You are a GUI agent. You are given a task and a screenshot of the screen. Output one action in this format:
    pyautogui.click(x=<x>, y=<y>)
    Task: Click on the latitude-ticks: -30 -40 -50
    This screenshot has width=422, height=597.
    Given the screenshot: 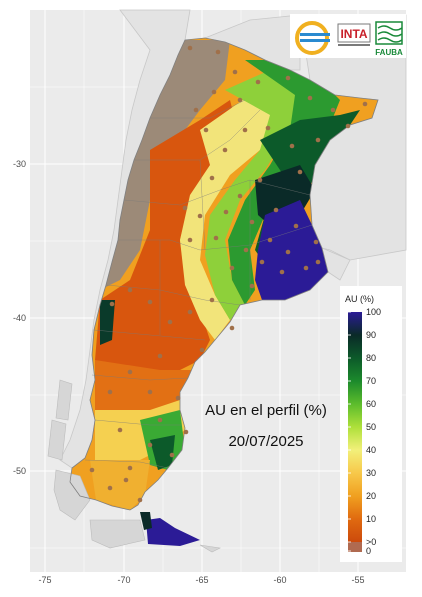 What is the action you would take?
    pyautogui.click(x=19, y=317)
    